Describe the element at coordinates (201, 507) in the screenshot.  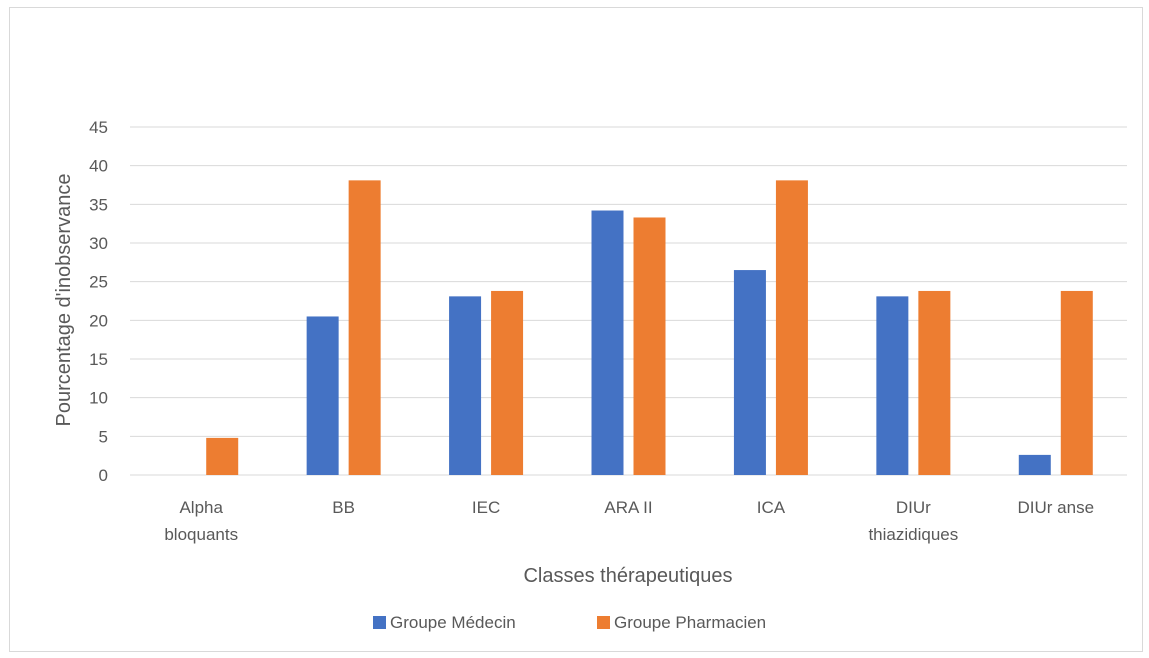
I see `x-tick-label: Alpha` at that location.